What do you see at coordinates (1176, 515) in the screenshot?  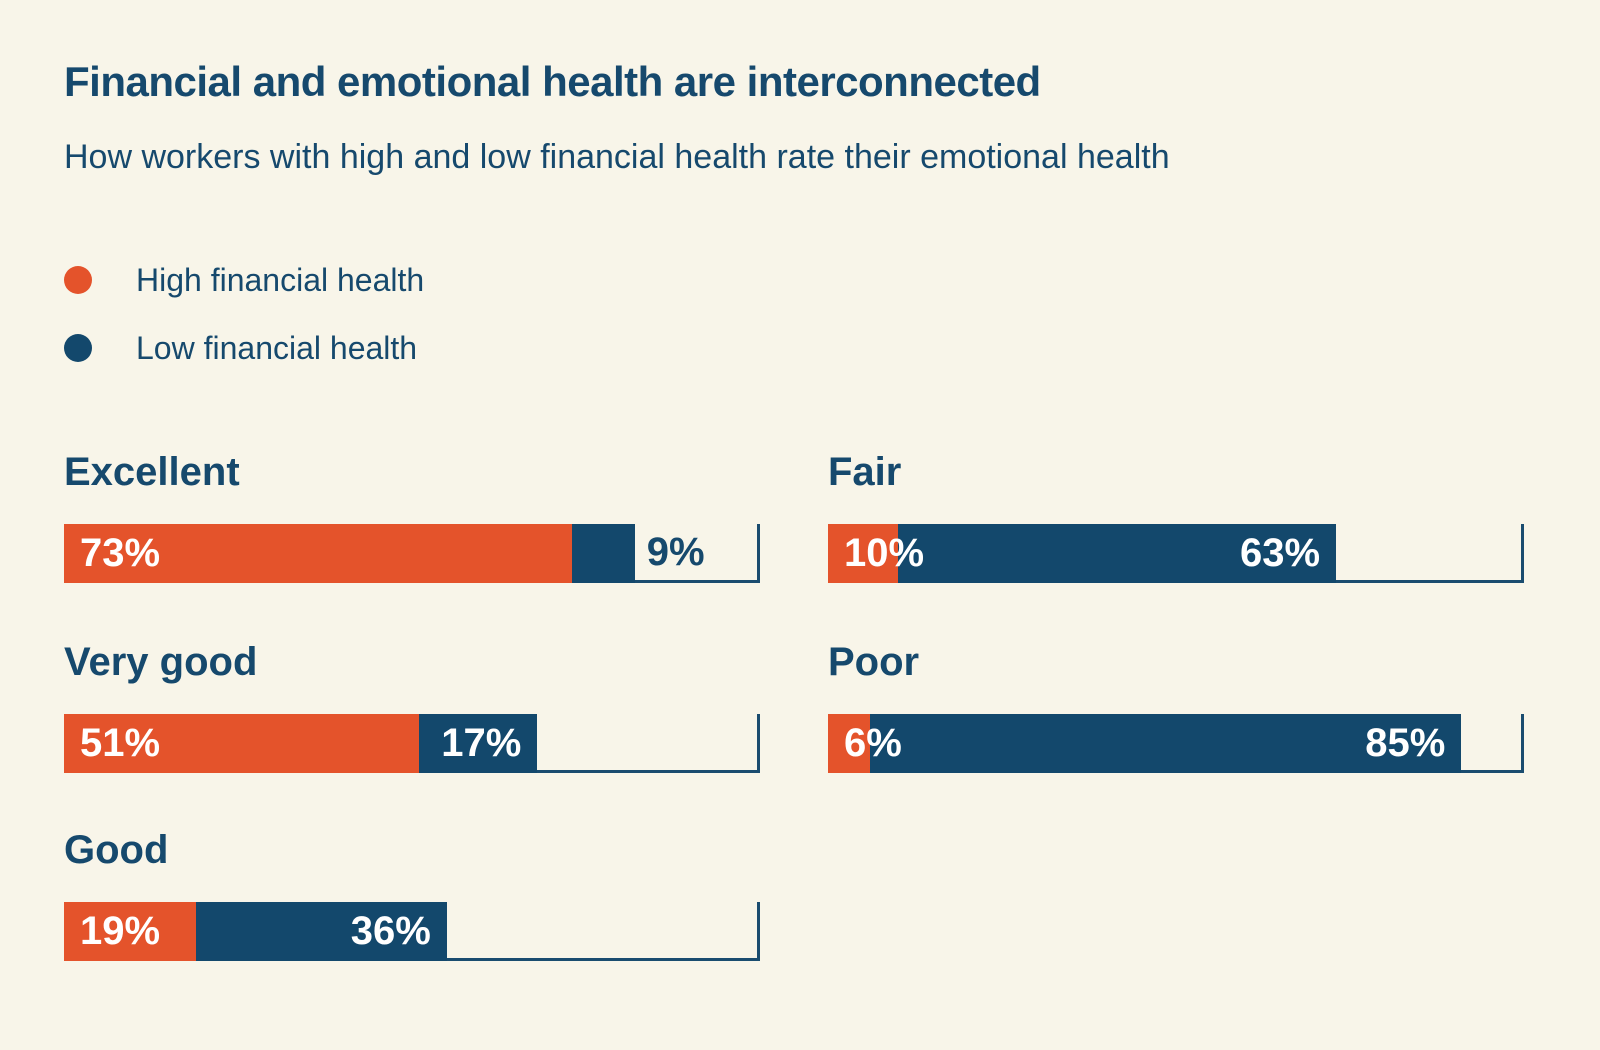 I see `bar-group-fair: Fair 63% 10%` at bounding box center [1176, 515].